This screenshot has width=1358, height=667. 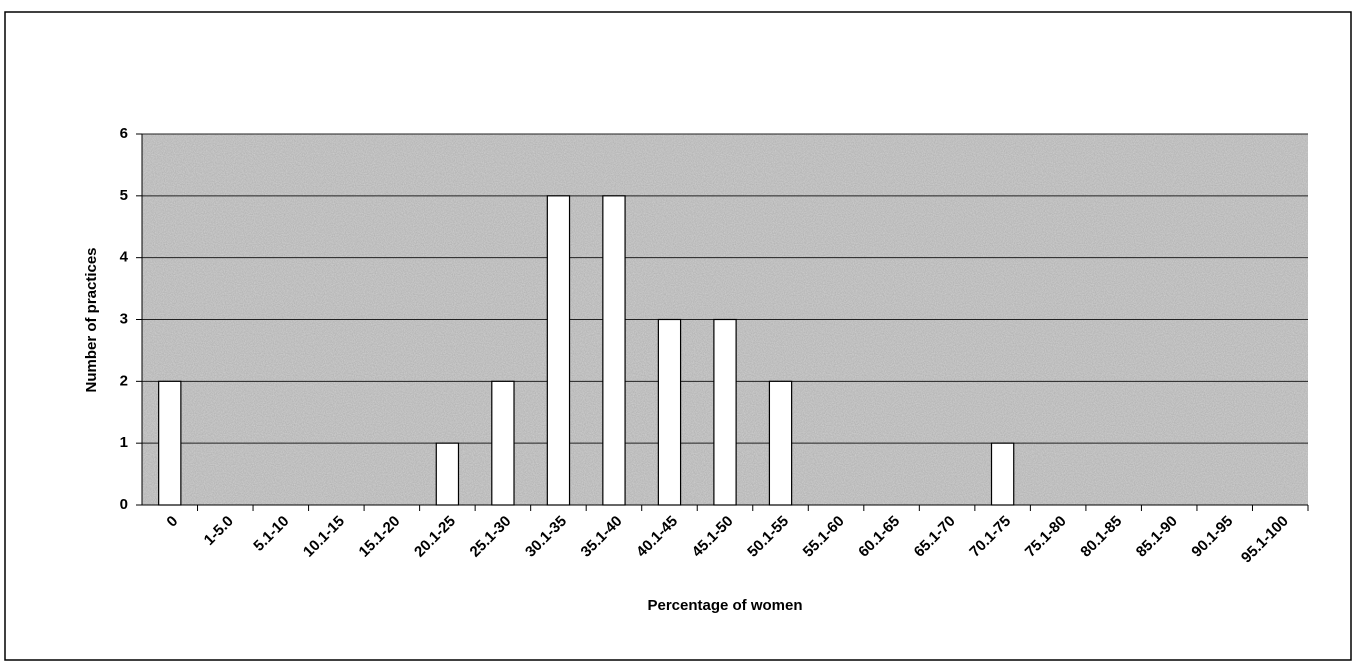 What do you see at coordinates (124, 318) in the screenshot?
I see `y-tick-label: 3` at bounding box center [124, 318].